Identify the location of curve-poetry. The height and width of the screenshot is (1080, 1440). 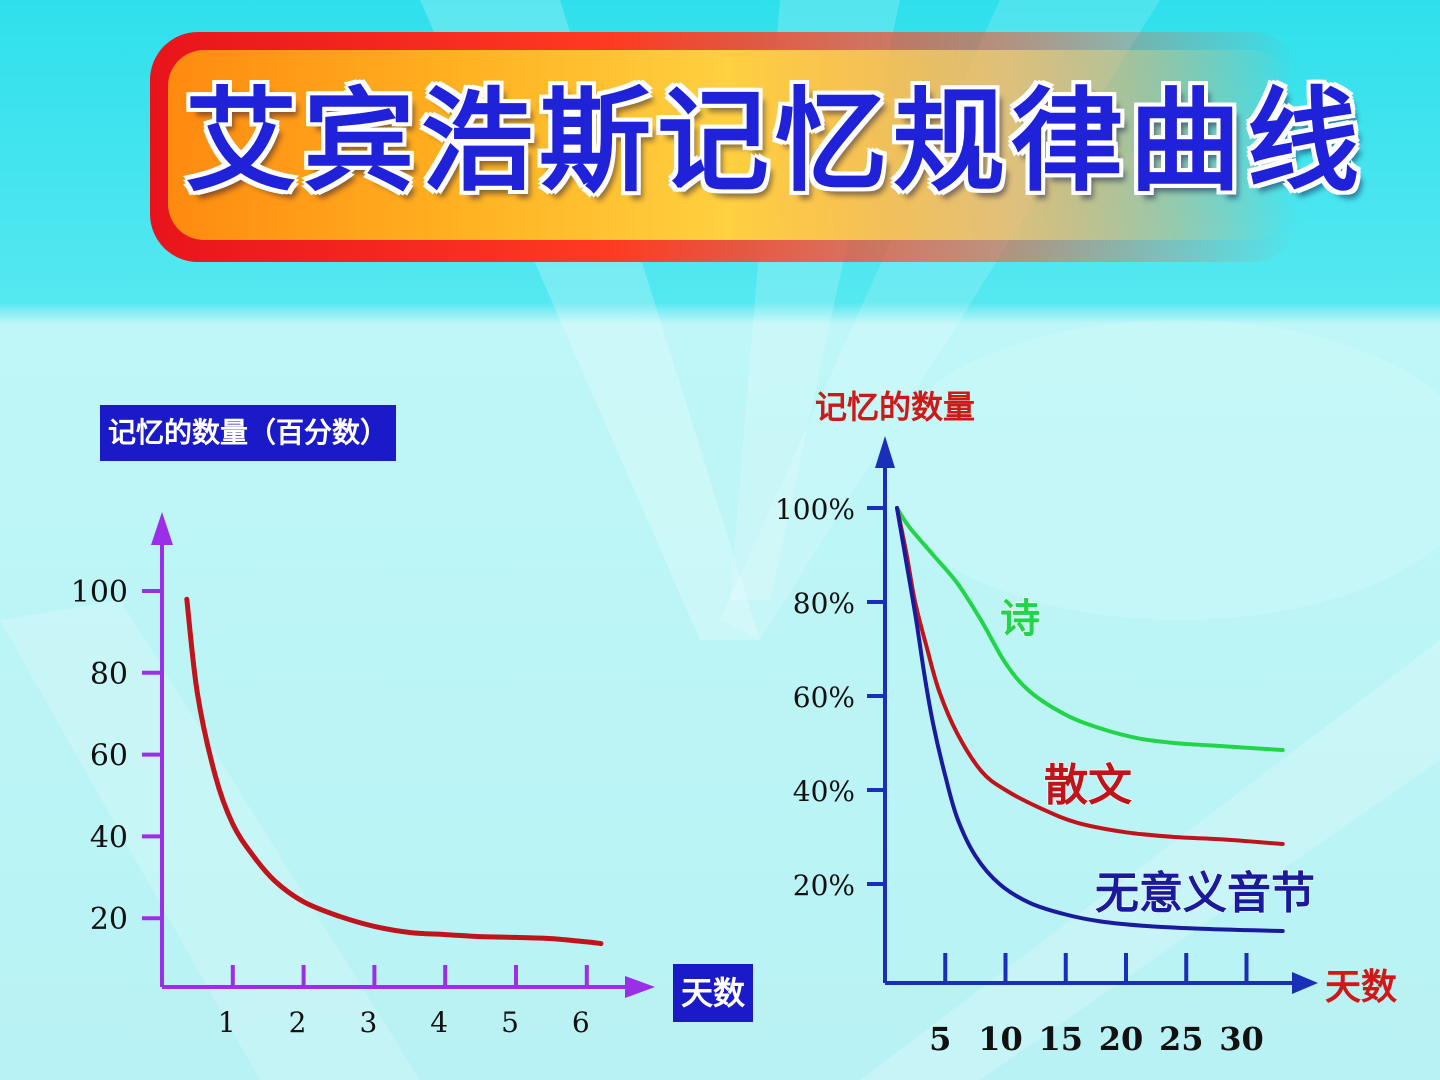
(1090, 629).